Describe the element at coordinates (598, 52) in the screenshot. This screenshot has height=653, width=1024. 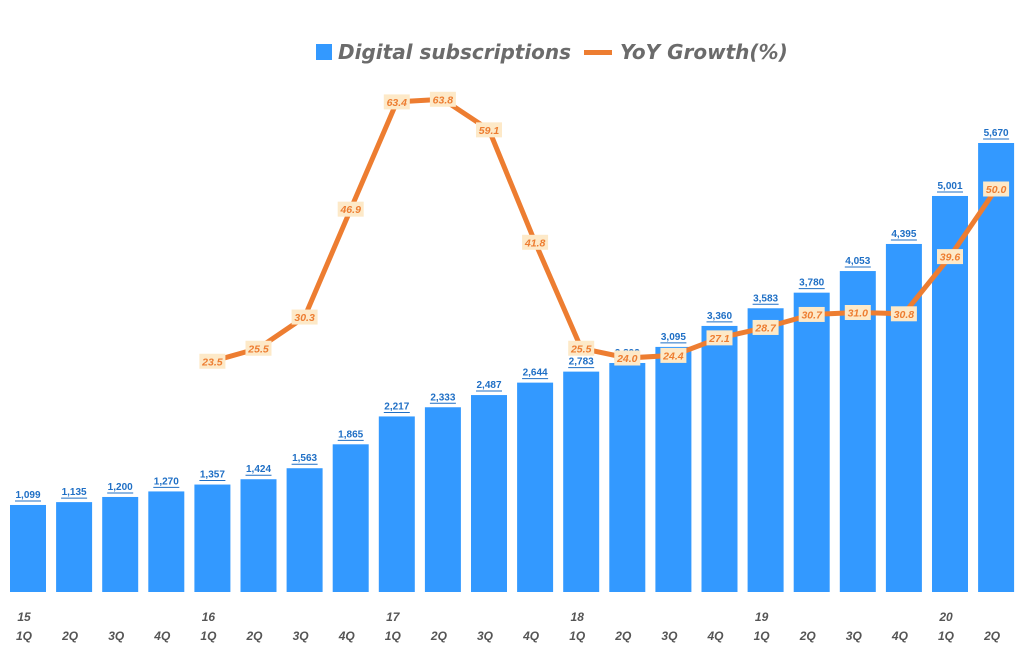
I see `legend-line-swatch` at that location.